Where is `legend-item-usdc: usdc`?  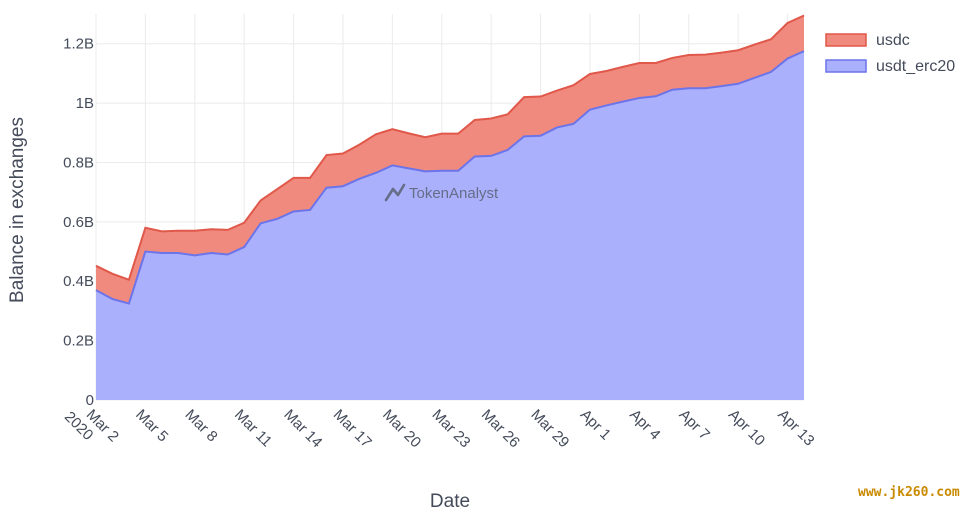
legend-item-usdc: usdc is located at coordinates (867, 40).